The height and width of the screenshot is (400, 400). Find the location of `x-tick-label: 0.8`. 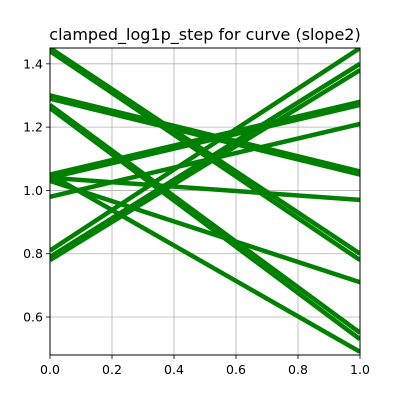

x-tick-label: 0.8 is located at coordinates (298, 369).